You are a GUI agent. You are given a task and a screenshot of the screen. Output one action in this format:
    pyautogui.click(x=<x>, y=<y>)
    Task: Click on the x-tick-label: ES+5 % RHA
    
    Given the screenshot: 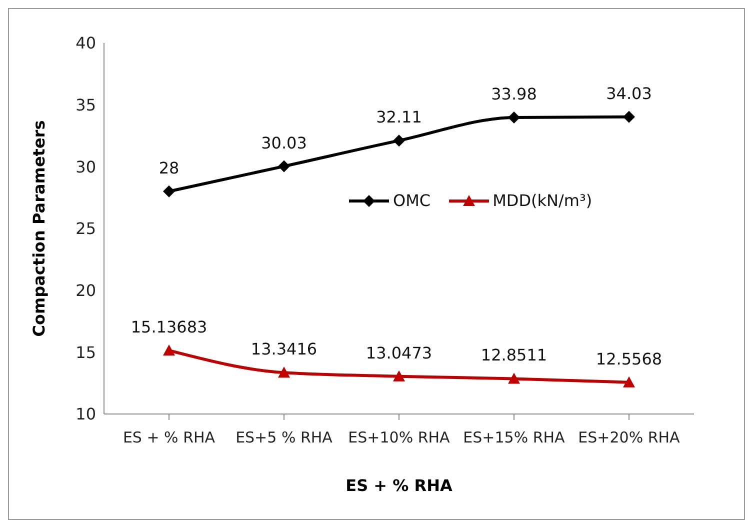 What is the action you would take?
    pyautogui.click(x=285, y=437)
    